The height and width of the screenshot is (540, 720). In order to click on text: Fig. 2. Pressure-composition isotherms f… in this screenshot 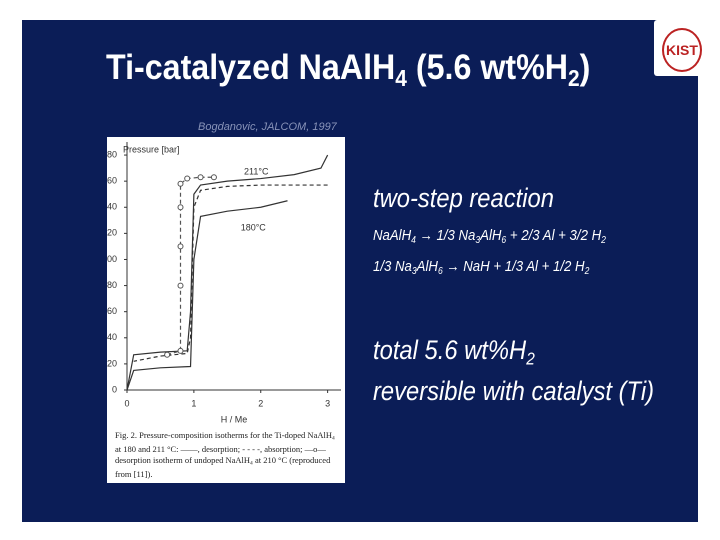, I will do `click(223, 435)`.